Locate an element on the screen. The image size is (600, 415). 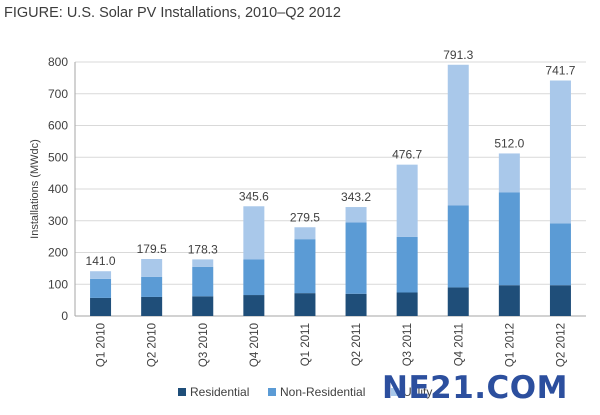
y-tick-label: 700 is located at coordinates (58, 94).